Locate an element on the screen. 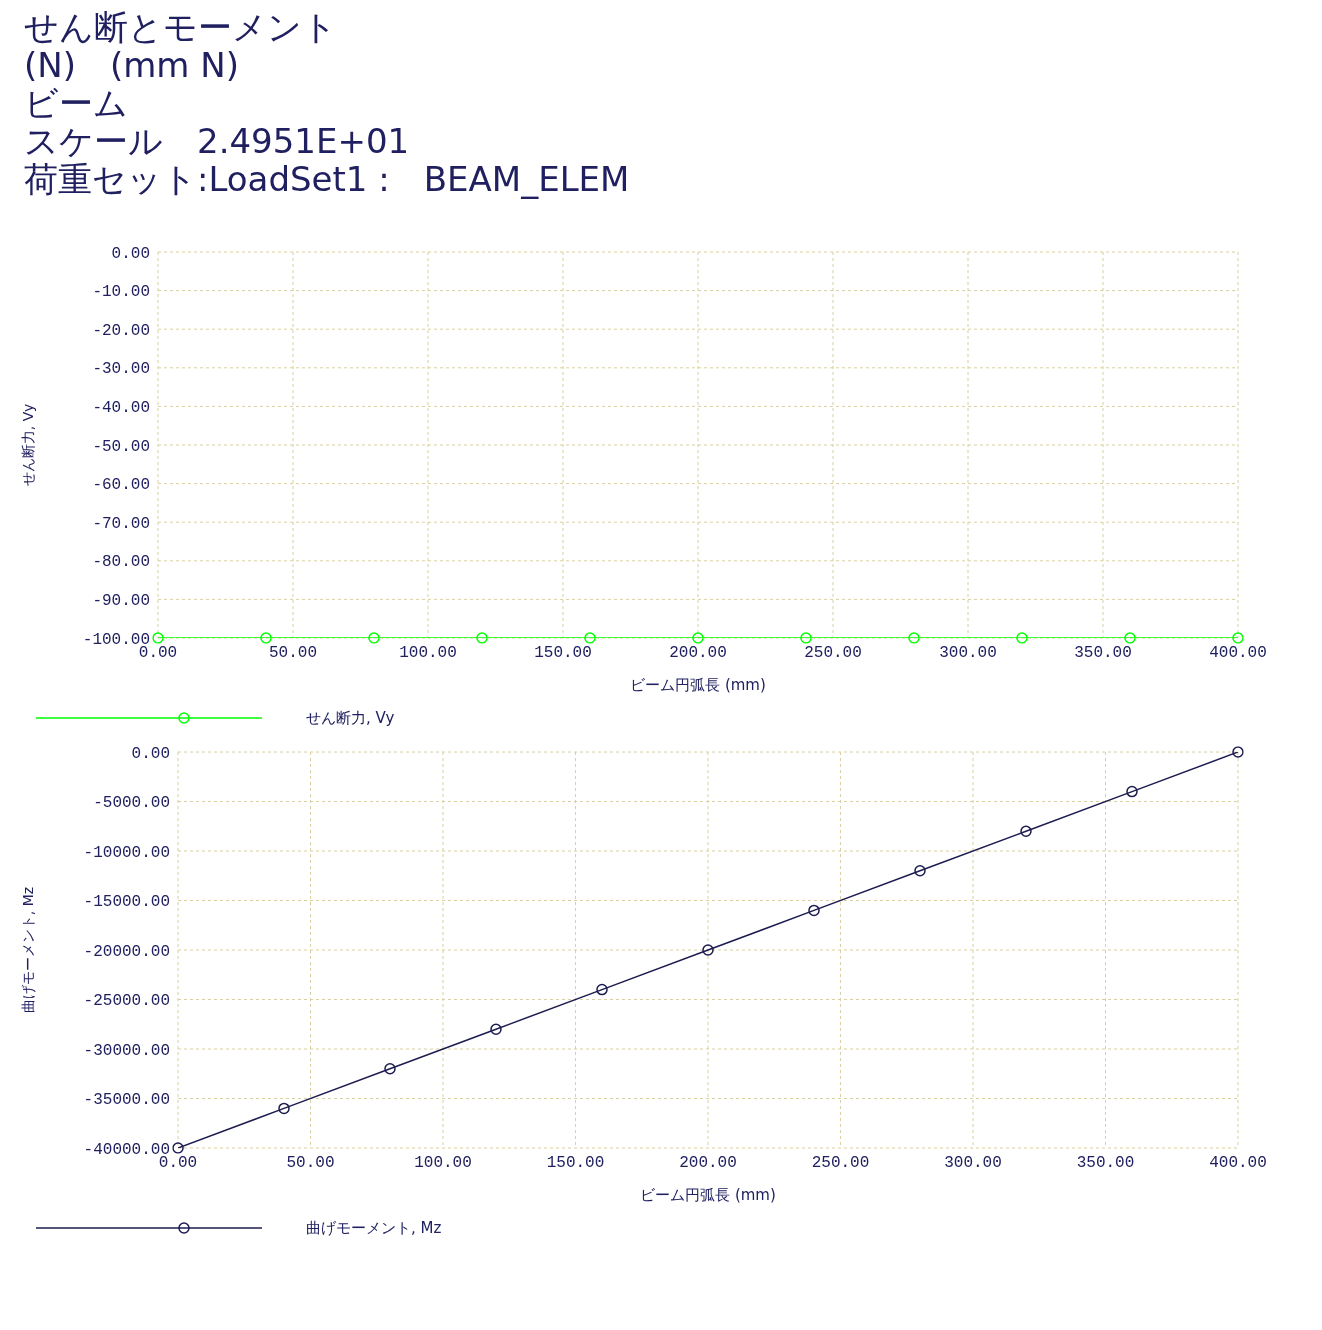 This screenshot has width=1322, height=1330. y-axis-title: せん断力, Vy is located at coordinates (27, 445).